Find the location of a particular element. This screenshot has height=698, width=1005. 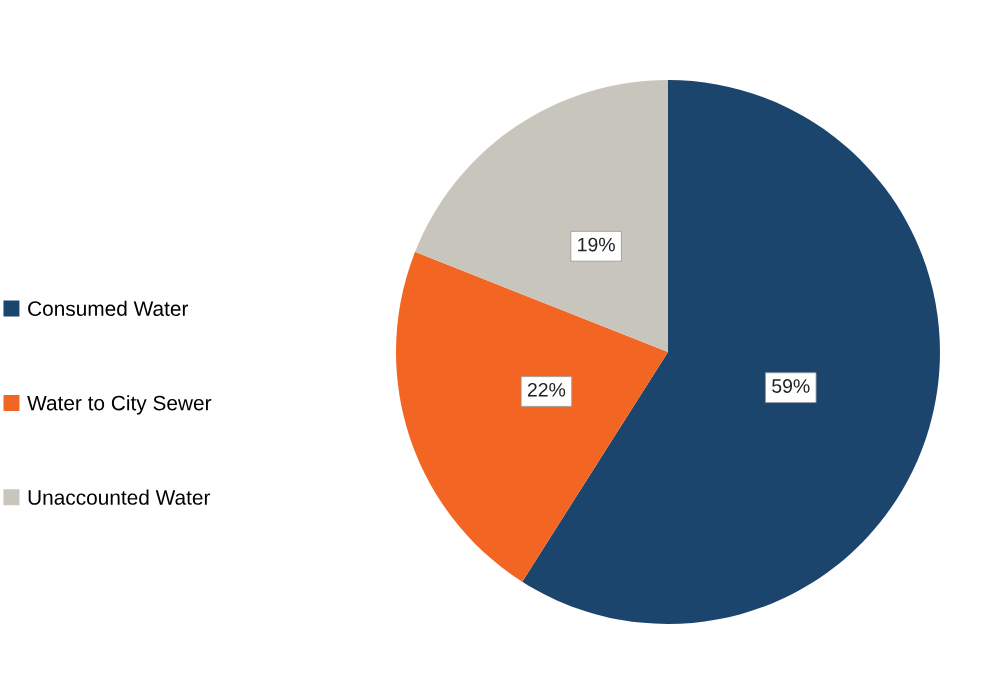

legend-label: Unaccounted Water is located at coordinates (119, 497).